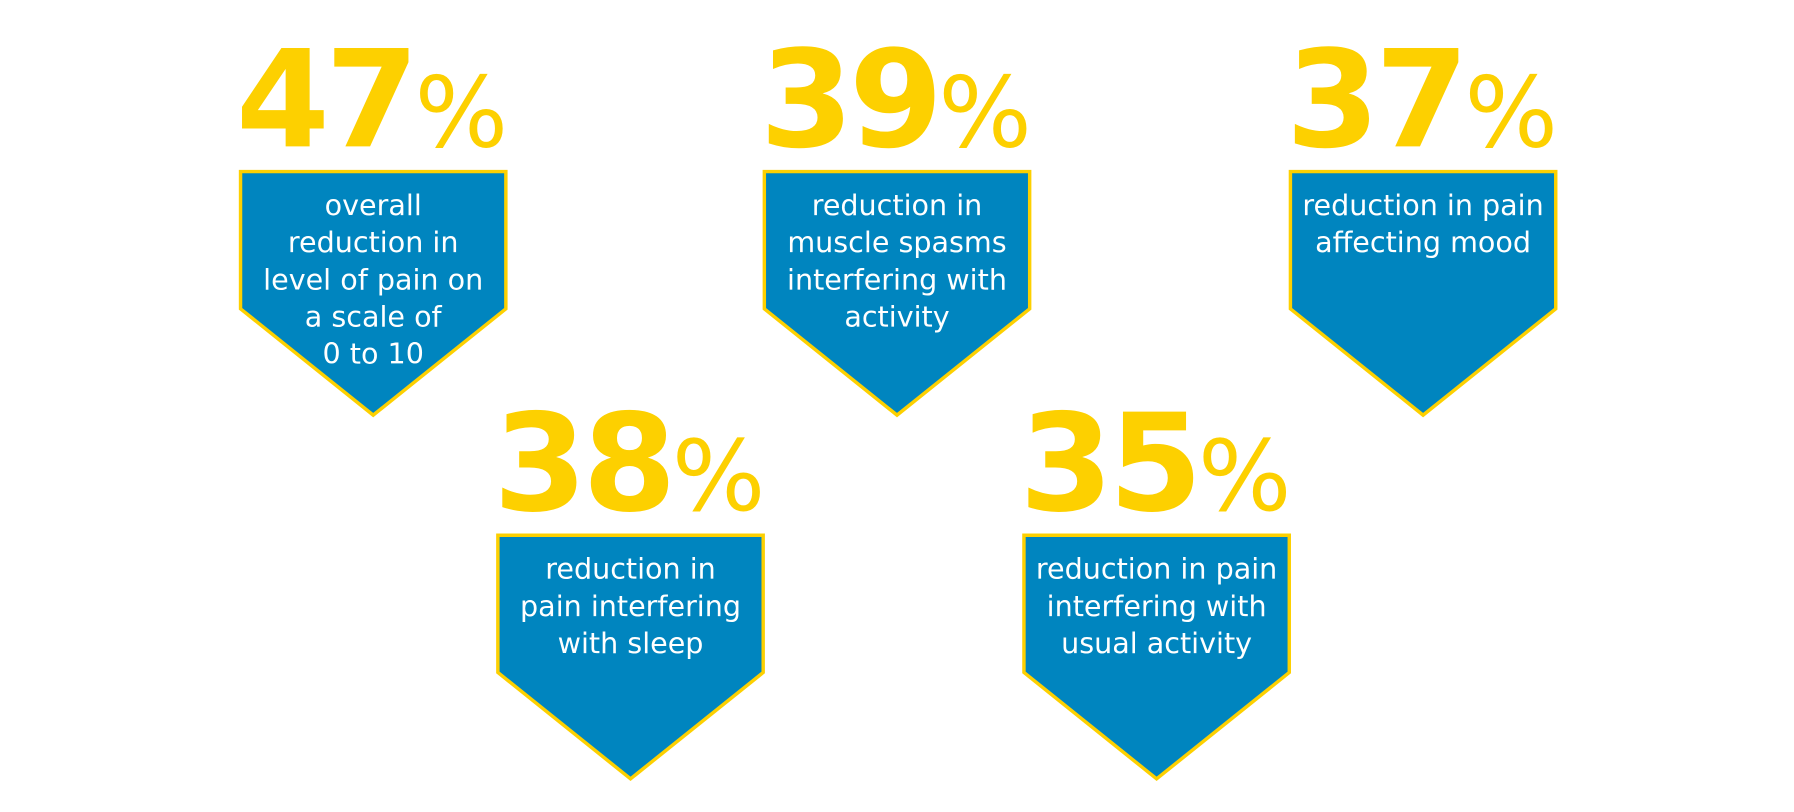 The image size is (1794, 812). Describe the element at coordinates (1375, 99) in the screenshot. I see `stat-number: 37` at that location.